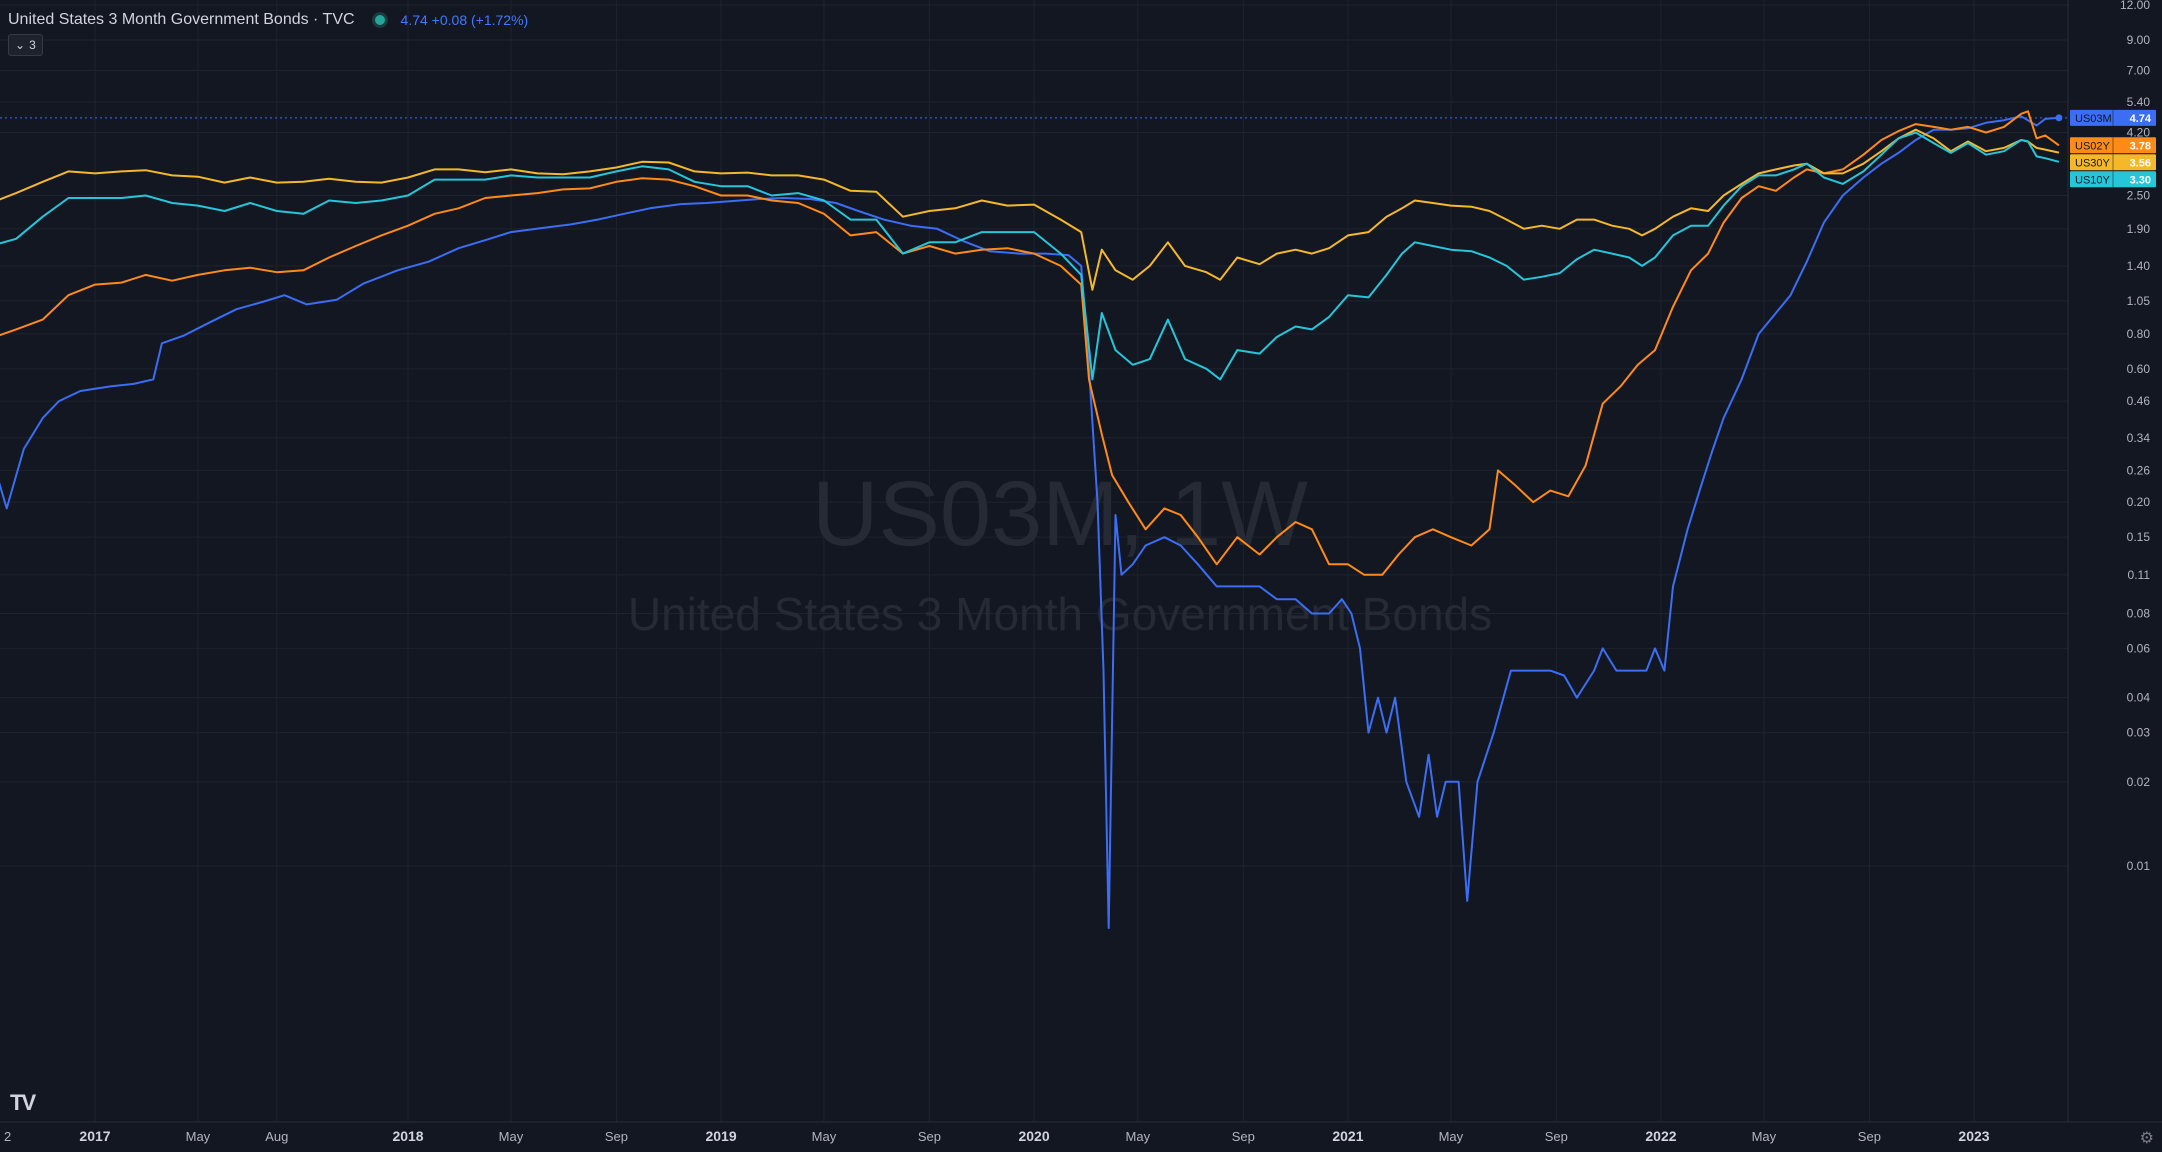  What do you see at coordinates (2113, 117) in the screenshot?
I see `series-label-us03m: US03M 4.74` at bounding box center [2113, 117].